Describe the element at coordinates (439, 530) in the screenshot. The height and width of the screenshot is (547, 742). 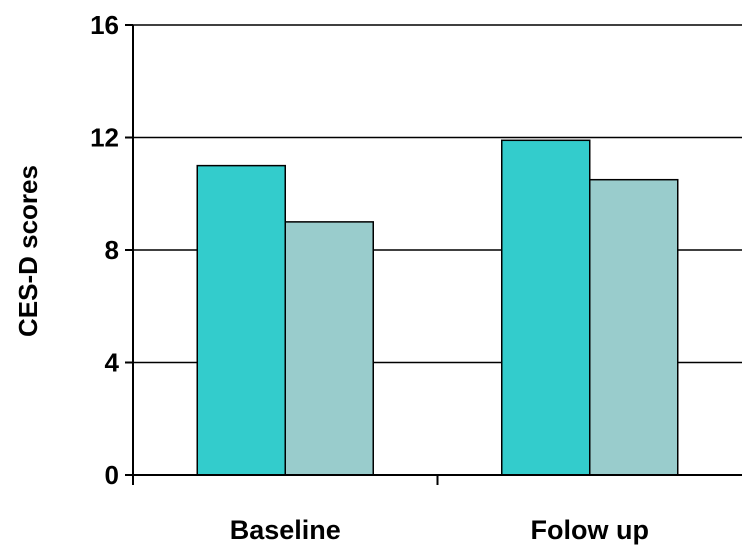
I see `x-category-labels: Baseline Folow up` at that location.